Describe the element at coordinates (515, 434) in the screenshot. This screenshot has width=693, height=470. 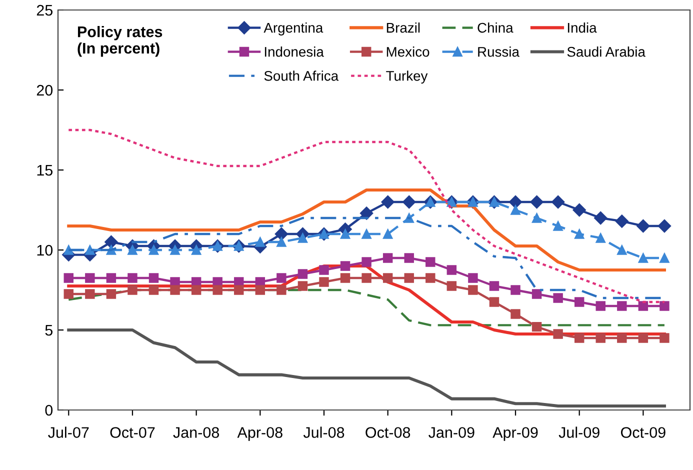
I see `x-tick-label: Apr-09` at that location.